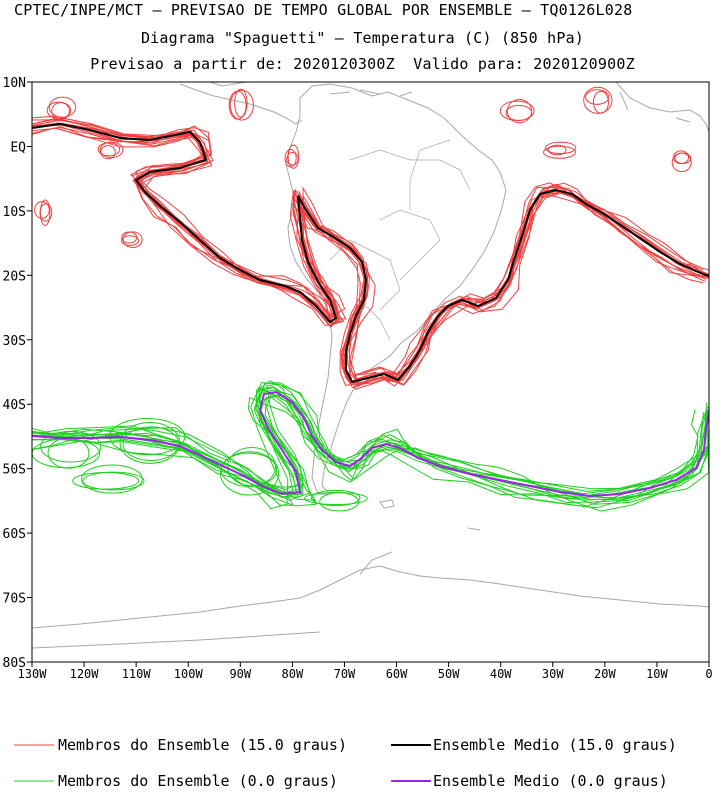 This screenshot has height=792, width=725. I want to click on lon-label: 110W, so click(137, 674).